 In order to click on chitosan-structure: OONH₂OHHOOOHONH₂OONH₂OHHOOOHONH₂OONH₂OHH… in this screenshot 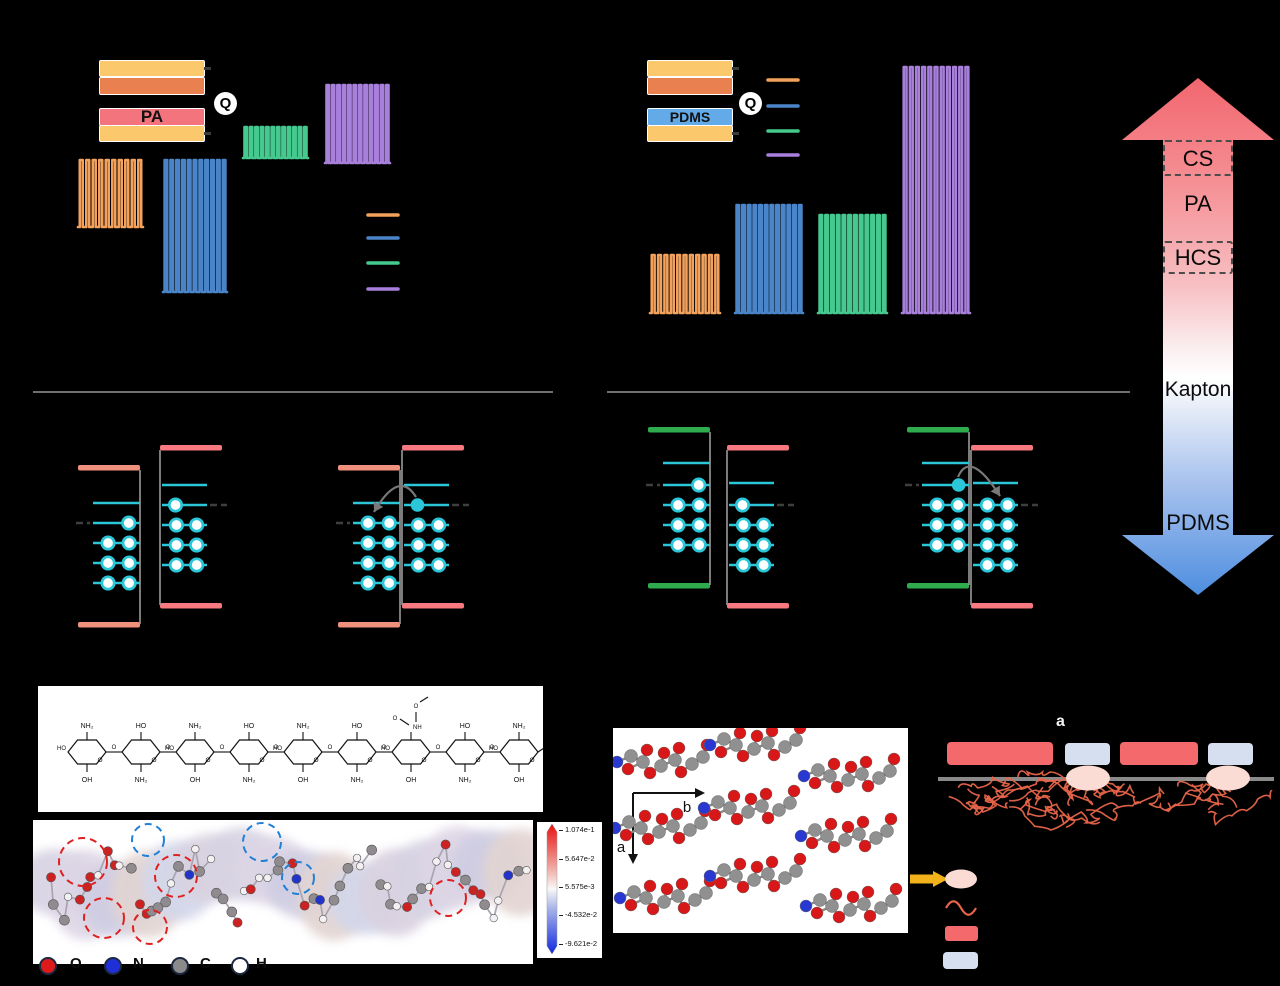, I will do `click(307, 740)`.